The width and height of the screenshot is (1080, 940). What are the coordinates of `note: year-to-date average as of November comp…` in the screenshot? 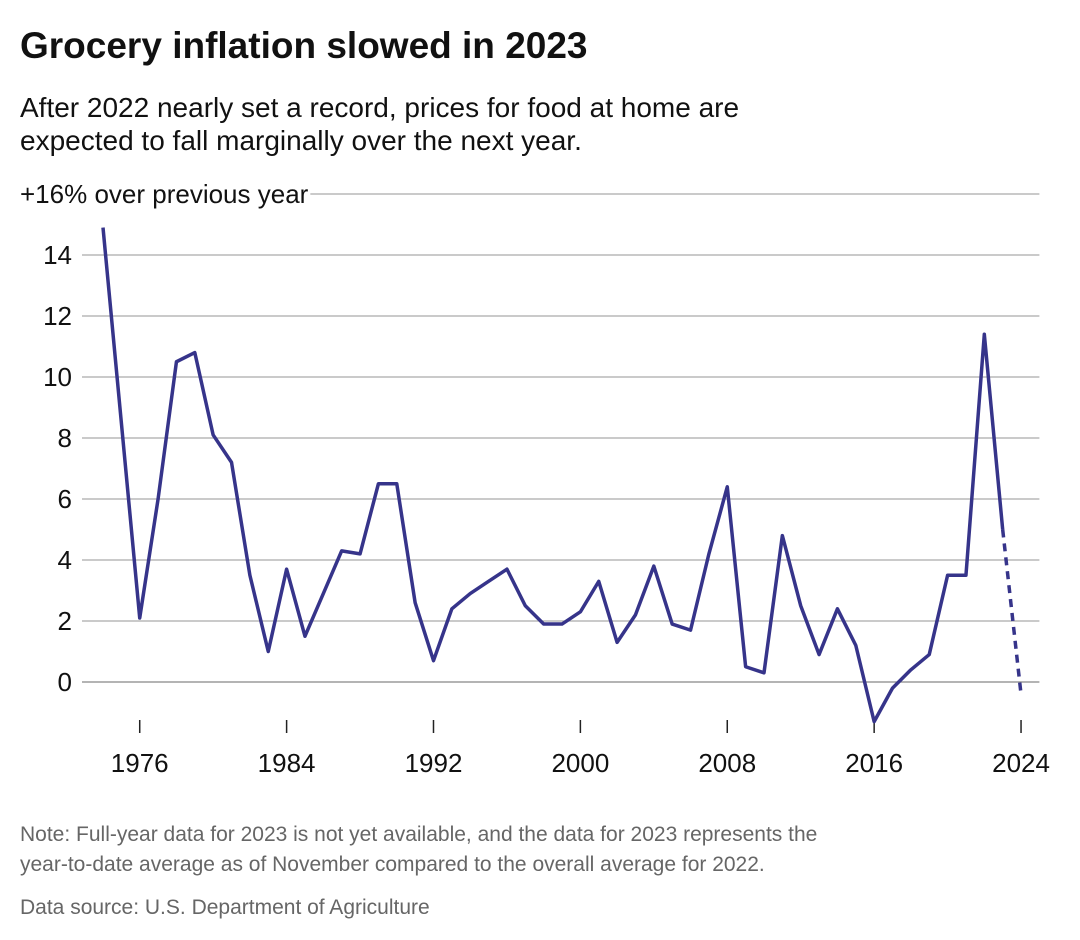 It's located at (392, 864).